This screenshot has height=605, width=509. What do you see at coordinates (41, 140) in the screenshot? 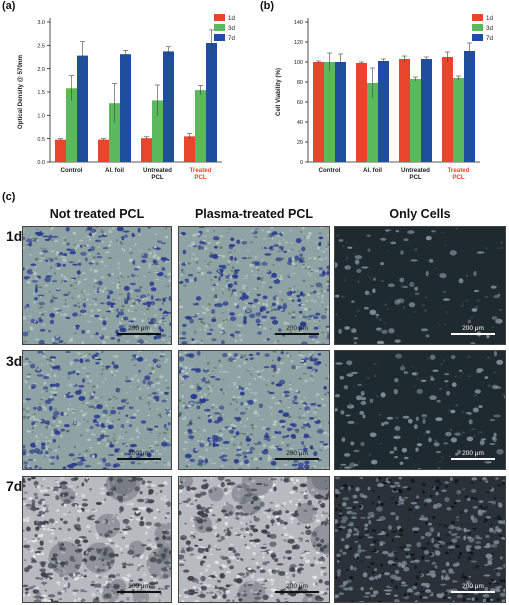
I see `y-tick-label: 0.5` at bounding box center [41, 140].